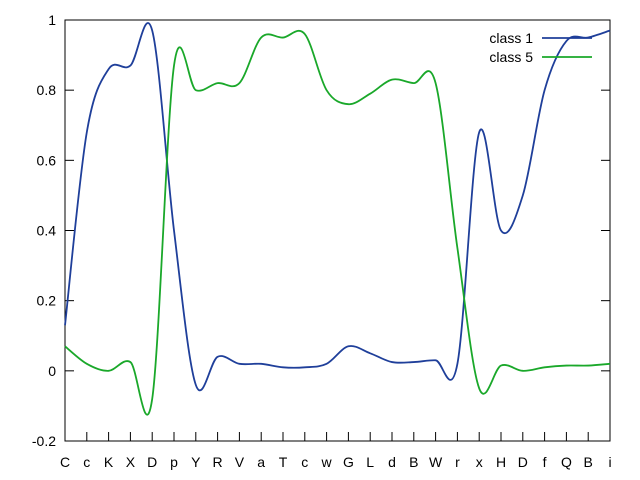 This screenshot has height=480, width=640. What do you see at coordinates (545, 462) in the screenshot?
I see `x-tick-label: f` at bounding box center [545, 462].